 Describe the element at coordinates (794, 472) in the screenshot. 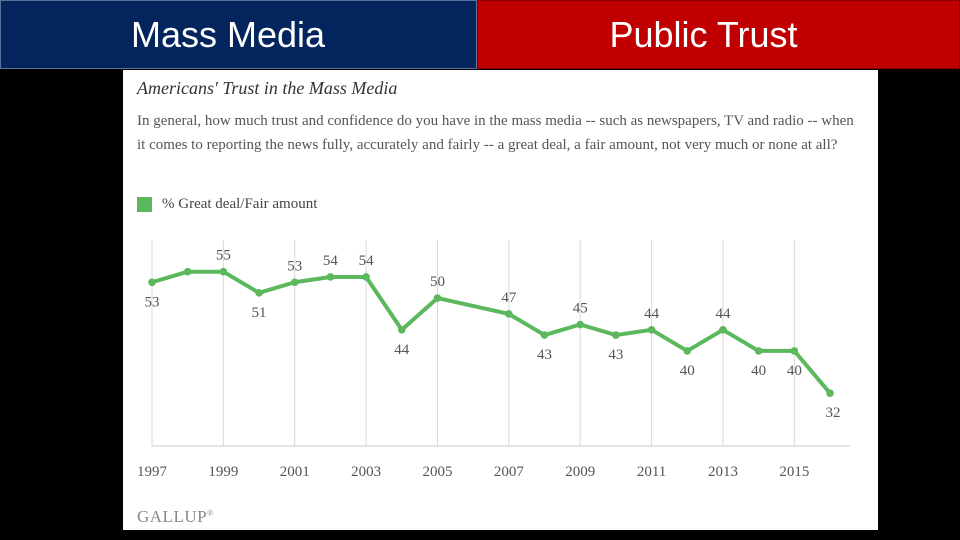

I see `x-tick-label: 2015` at that location.